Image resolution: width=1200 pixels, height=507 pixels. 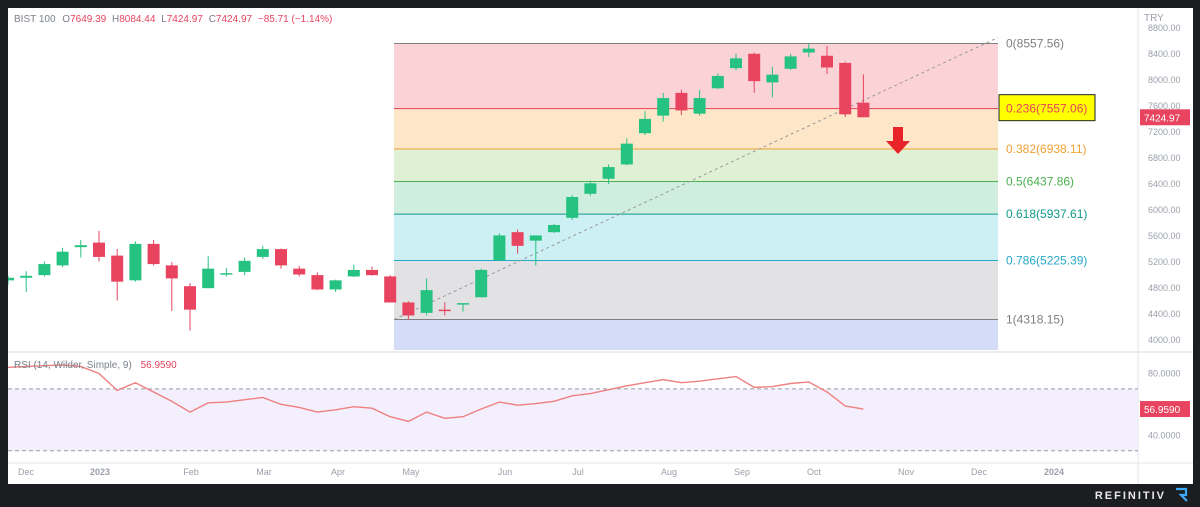 What do you see at coordinates (1054, 472) in the screenshot?
I see `time-tick-label: 2024` at bounding box center [1054, 472].